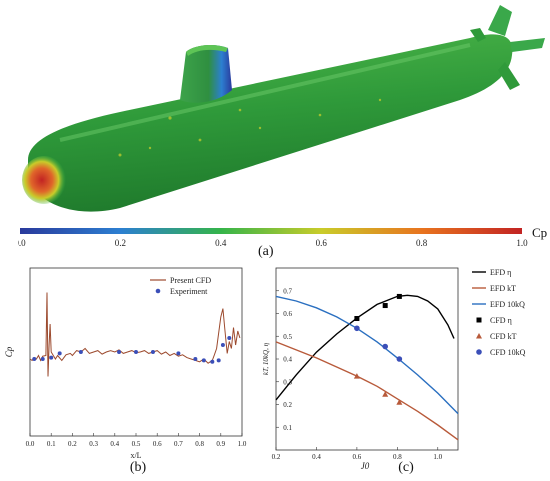  I want to click on x-tick-label: 0.9, so click(220, 444).